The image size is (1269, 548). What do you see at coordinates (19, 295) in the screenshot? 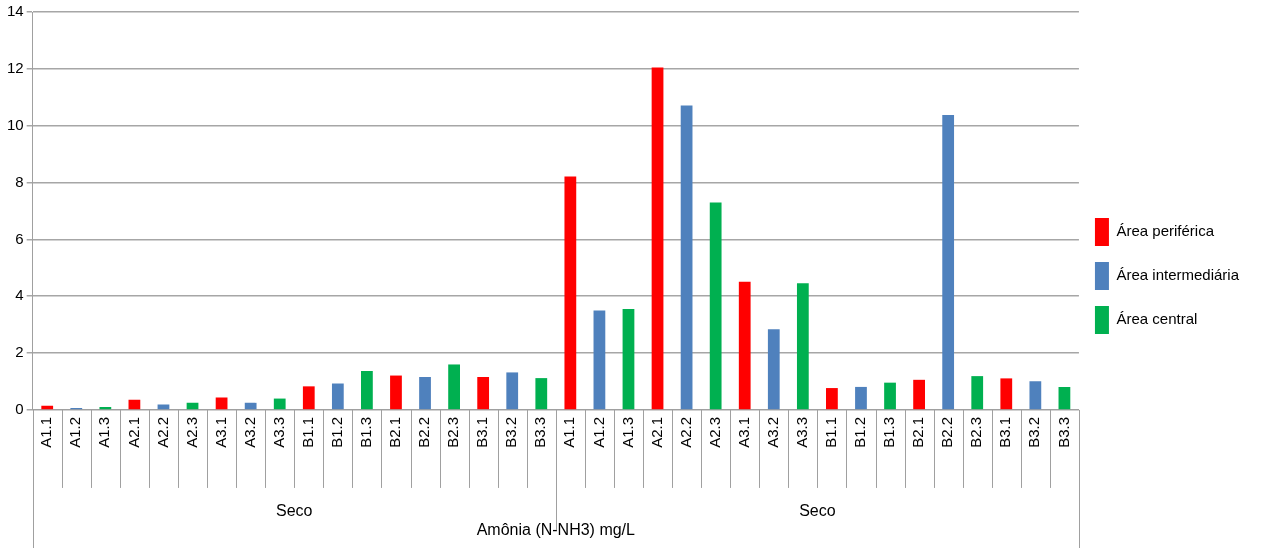
I see `y-tick-label: 4` at bounding box center [19, 295].